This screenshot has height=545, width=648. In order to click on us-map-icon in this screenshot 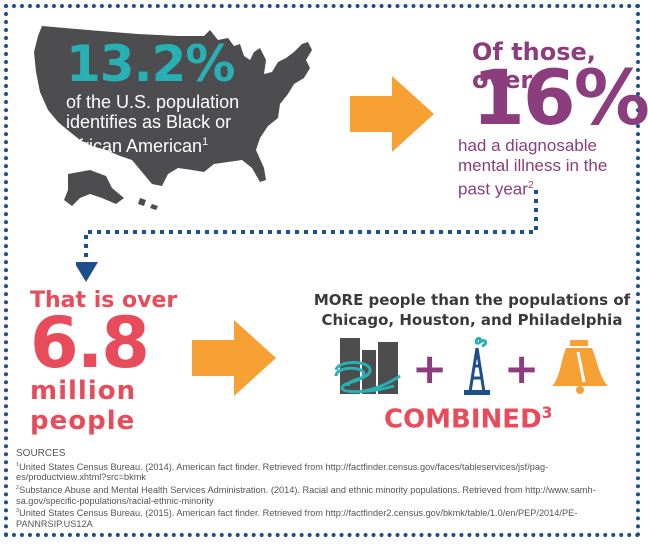, I will do `click(173, 118)`.